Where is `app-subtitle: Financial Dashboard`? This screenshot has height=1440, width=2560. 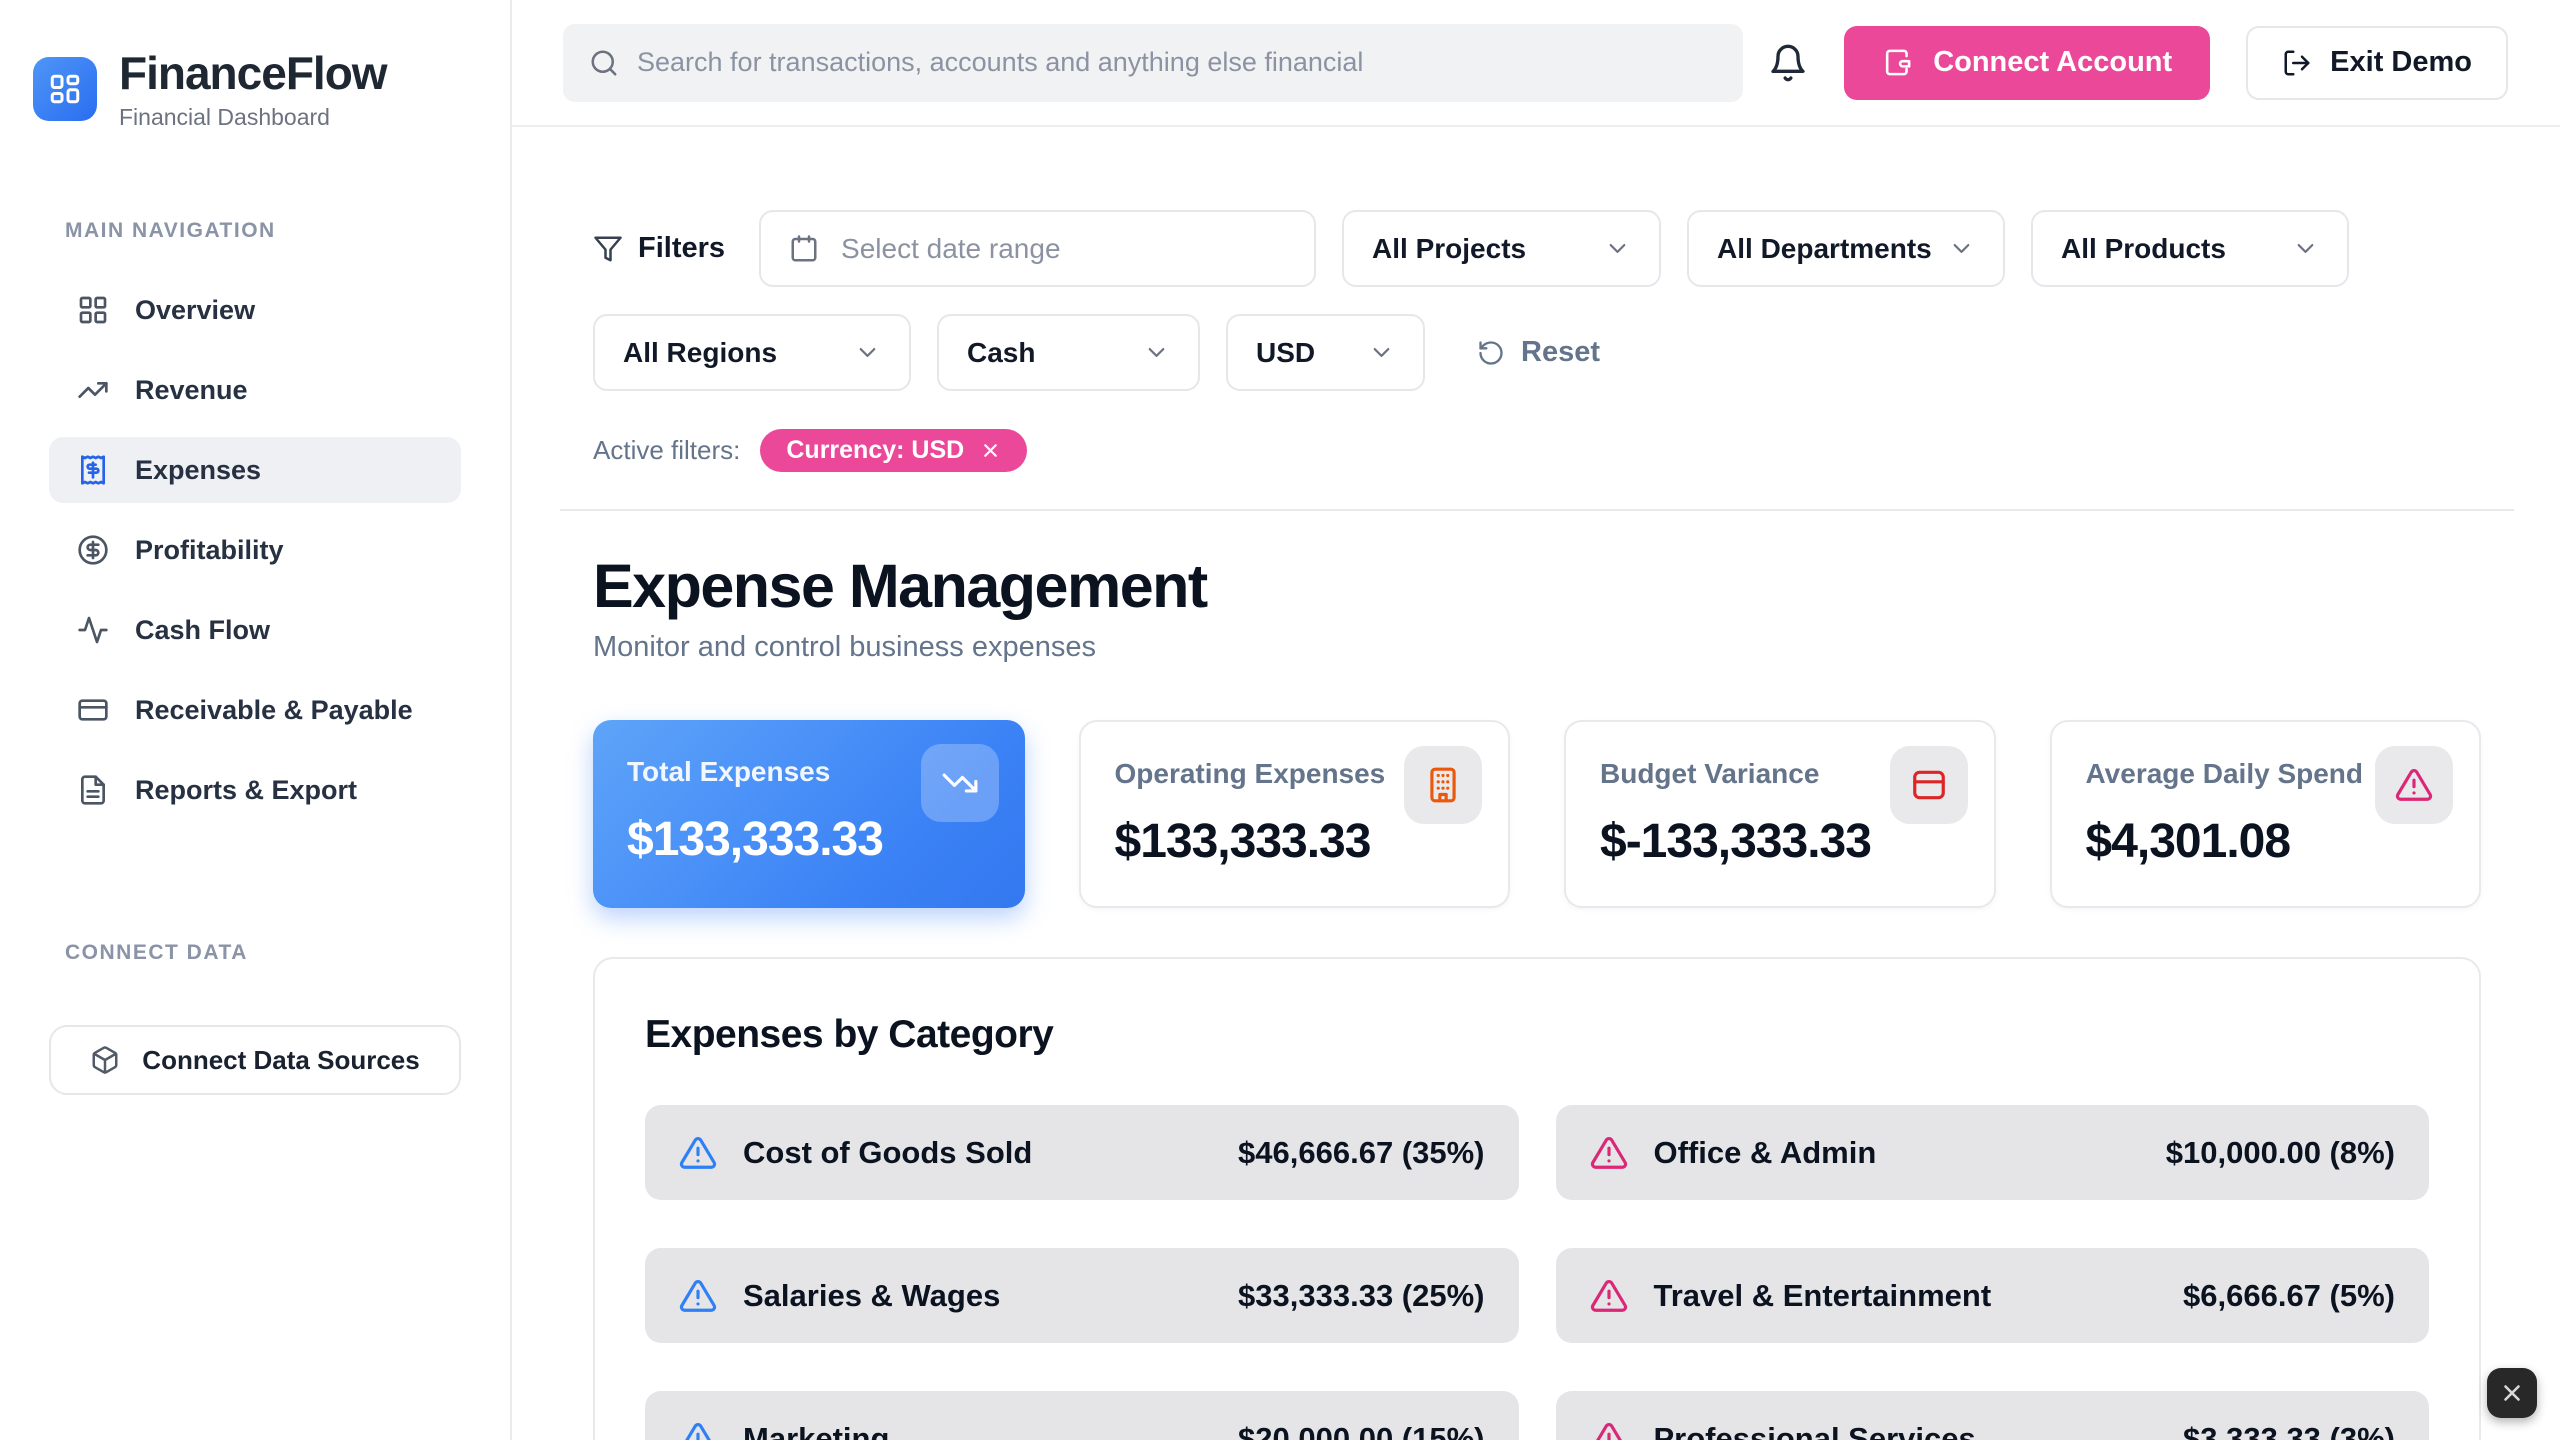 app-subtitle: Financial Dashboard is located at coordinates (224, 117).